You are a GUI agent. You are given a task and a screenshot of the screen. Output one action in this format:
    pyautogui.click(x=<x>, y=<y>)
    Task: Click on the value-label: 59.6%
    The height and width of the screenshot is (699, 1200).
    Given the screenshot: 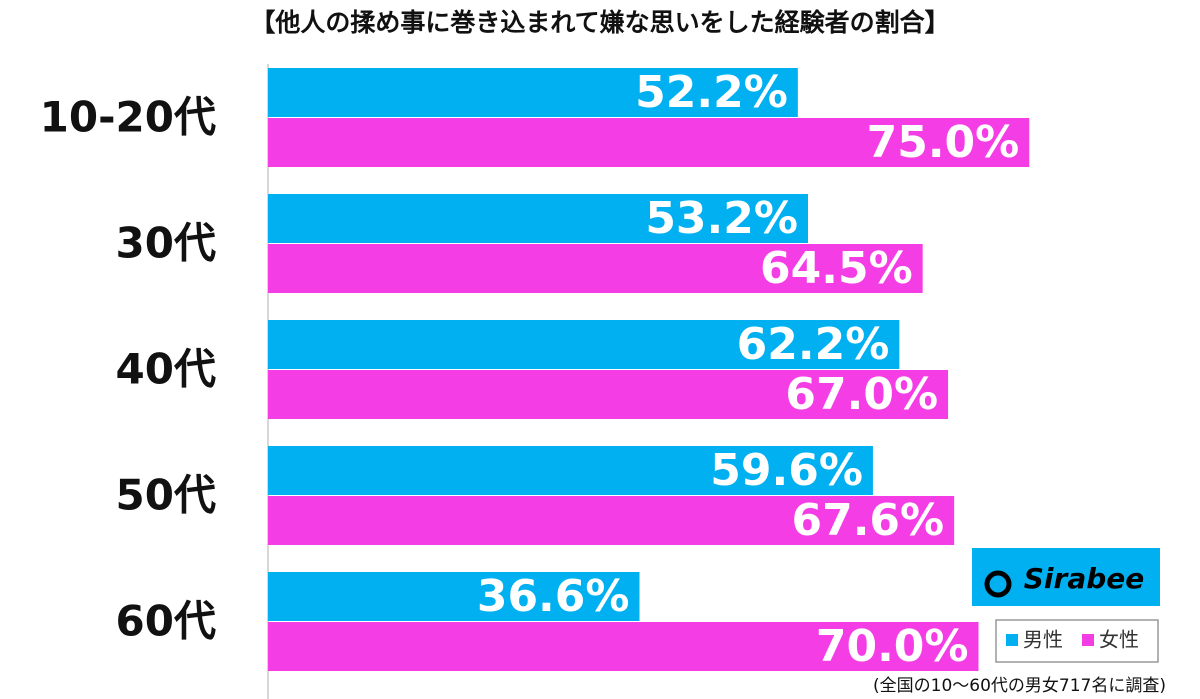 What is the action you would take?
    pyautogui.click(x=786, y=470)
    